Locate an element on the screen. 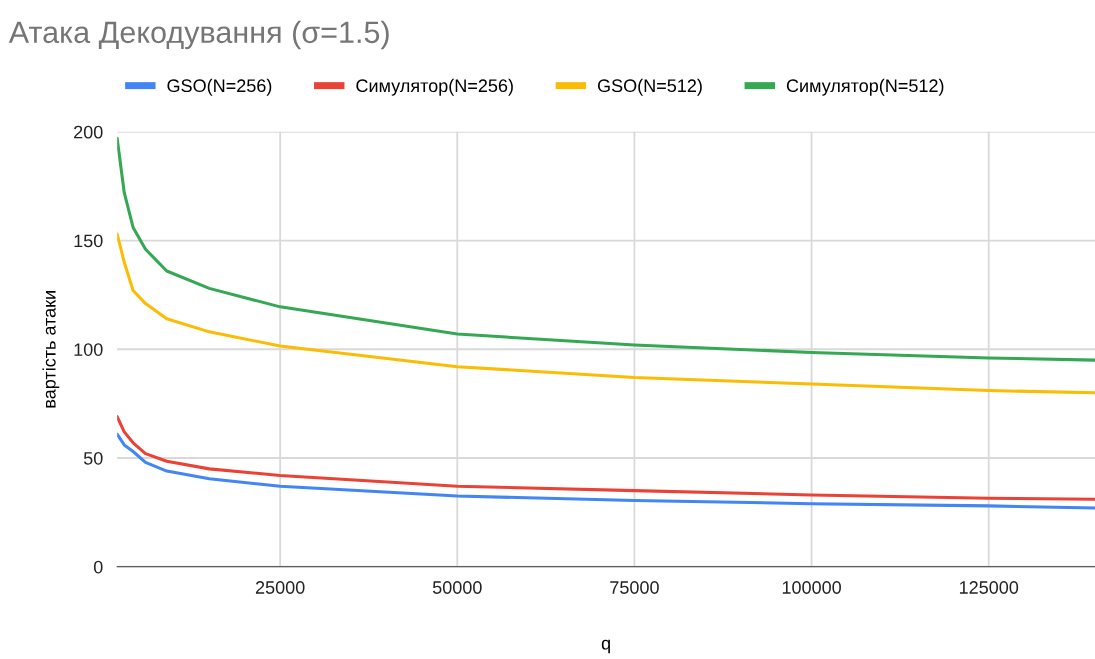  x-tick-label: 75000 is located at coordinates (634, 587).